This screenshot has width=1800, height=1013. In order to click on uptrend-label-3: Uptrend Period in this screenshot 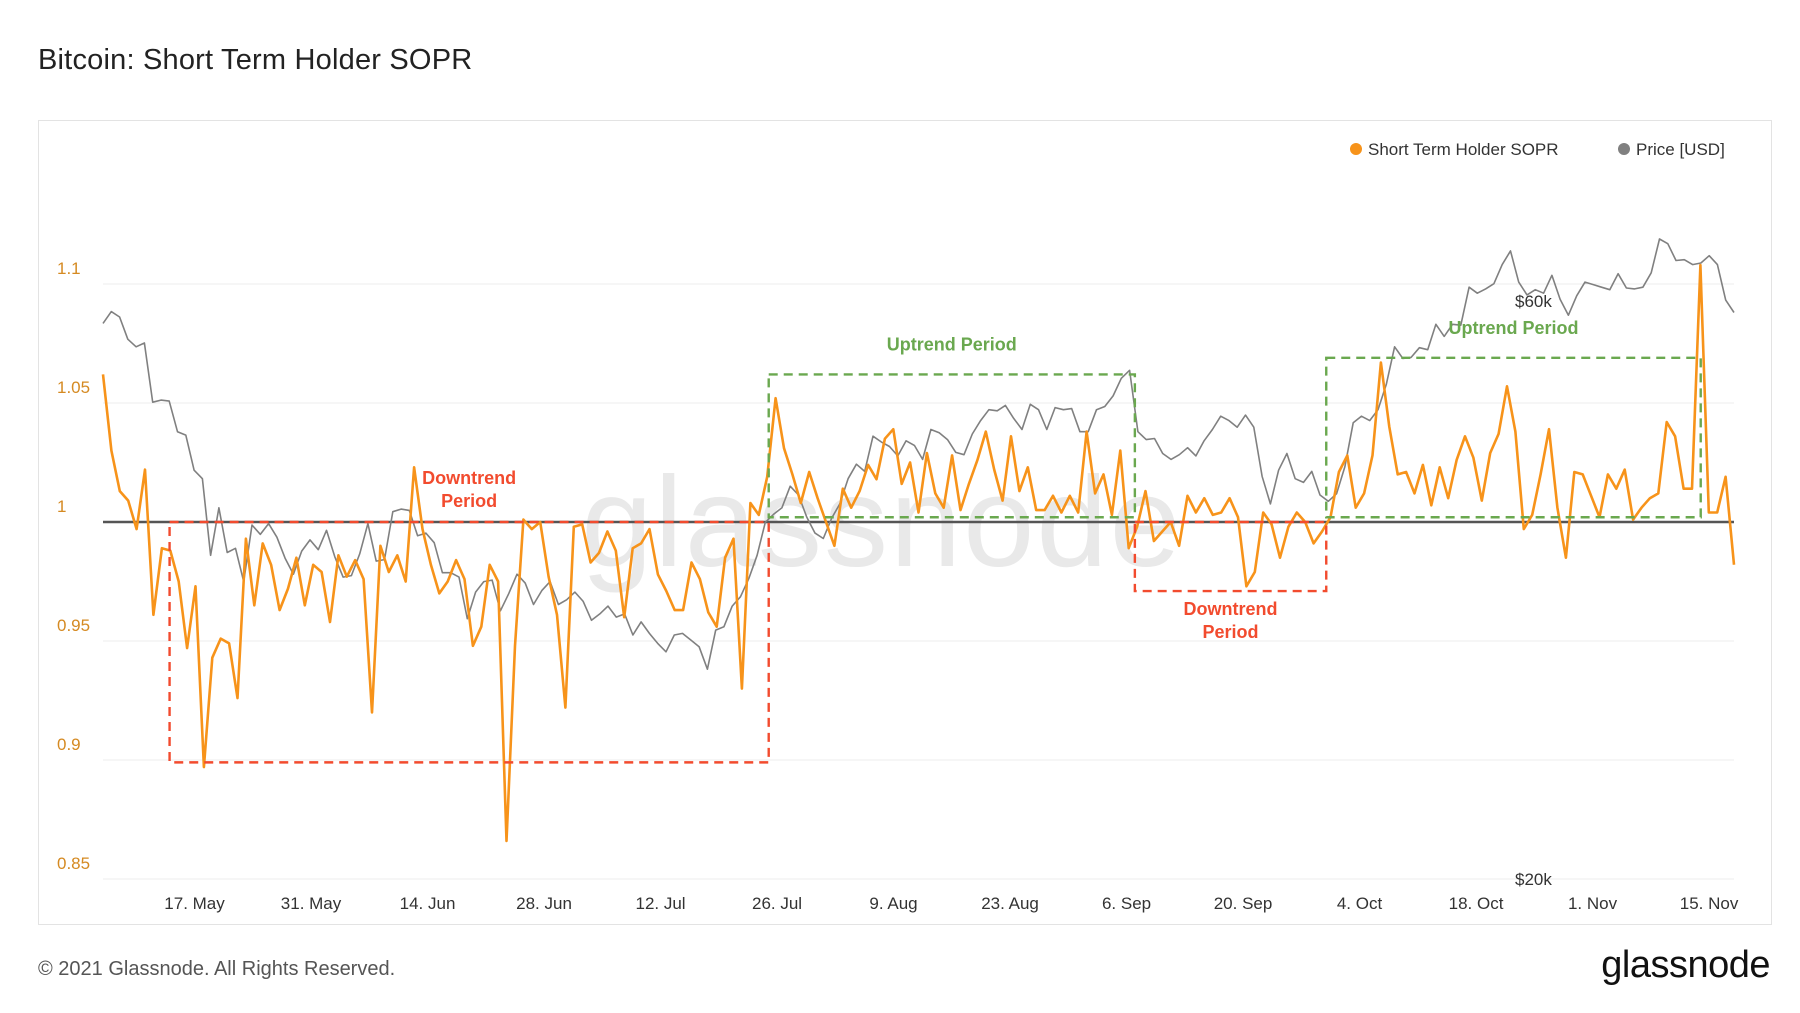, I will do `click(1513, 328)`.